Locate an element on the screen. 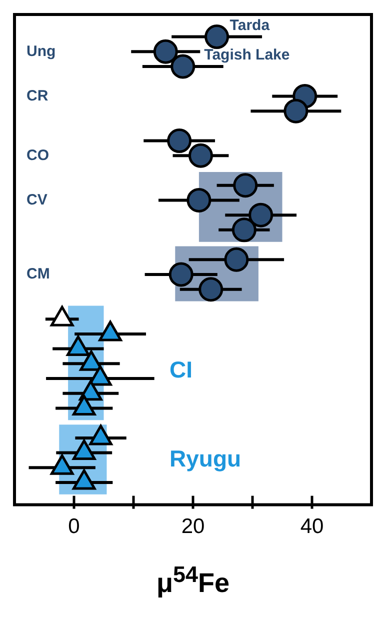 This screenshot has height=617, width=386. annotation: Tarda is located at coordinates (250, 25).